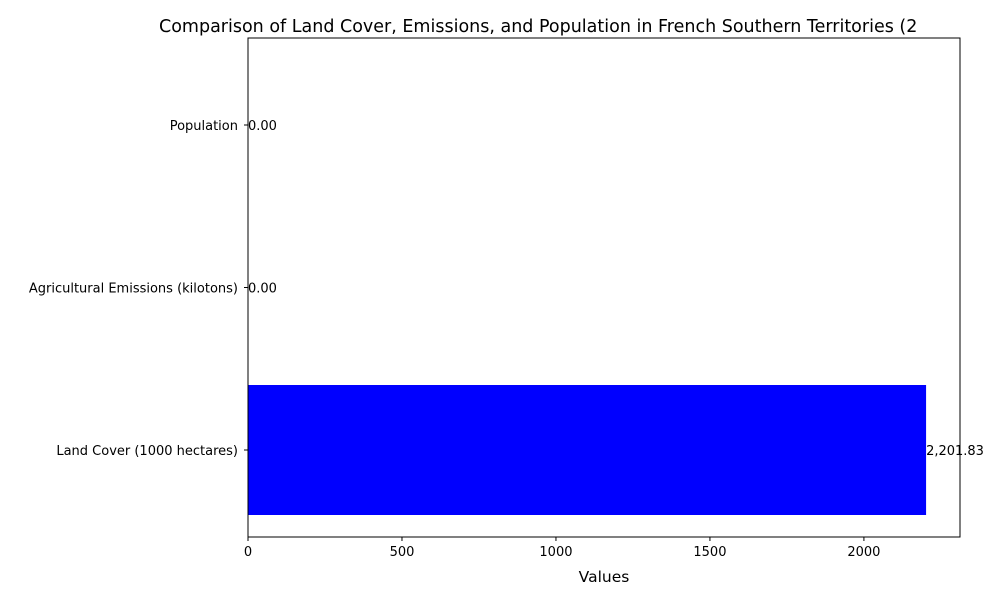 This screenshot has width=1000, height=600. I want to click on data-label-2: 0.00, so click(262, 126).